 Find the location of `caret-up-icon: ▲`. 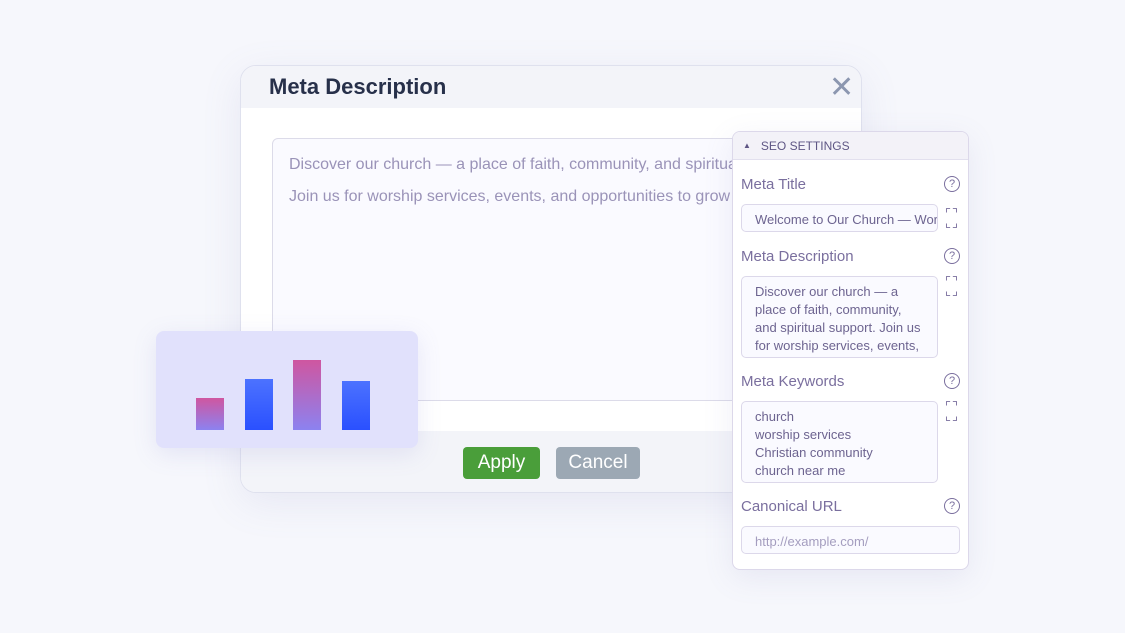

caret-up-icon: ▲ is located at coordinates (747, 145).